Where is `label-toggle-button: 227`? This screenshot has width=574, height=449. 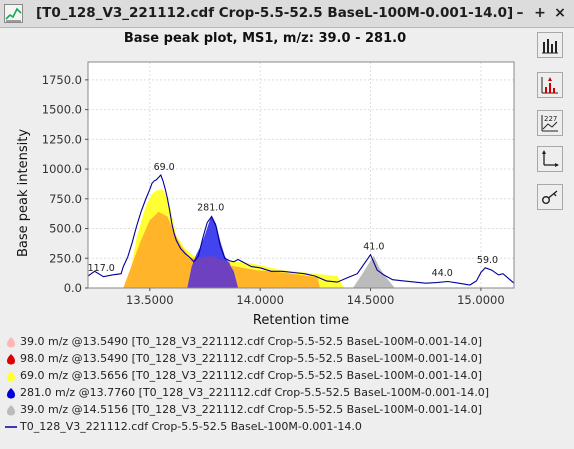 label-toggle-button: 227 is located at coordinates (550, 123).